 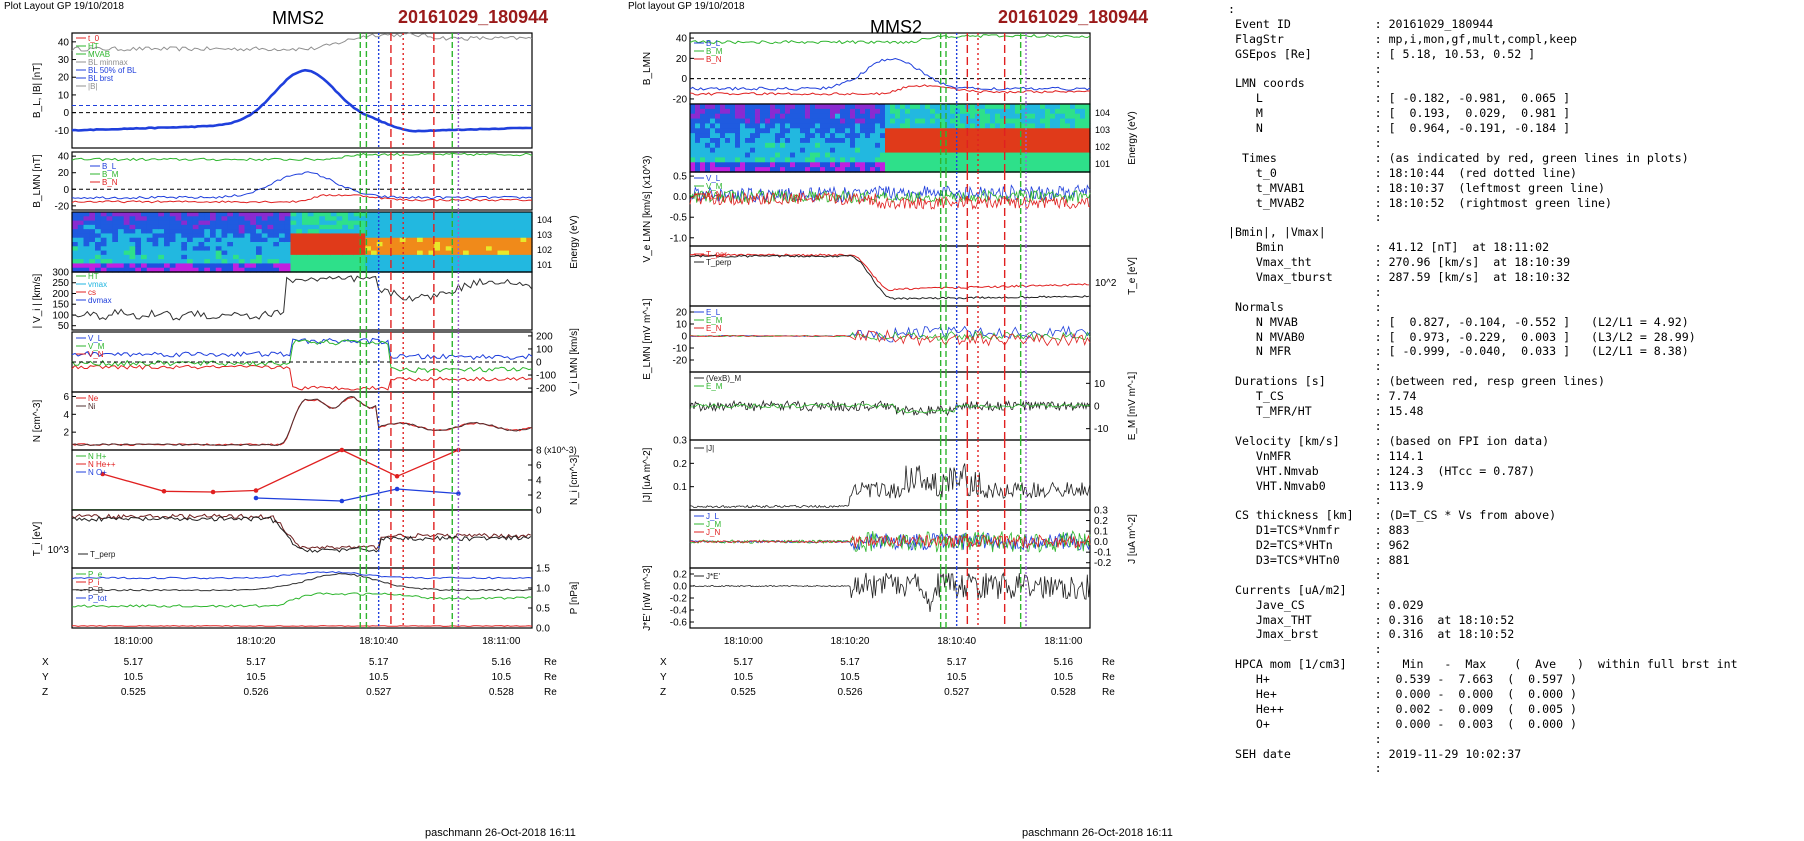 What do you see at coordinates (890, 209) in the screenshot?
I see `panel-VeLMN-frame` at bounding box center [890, 209].